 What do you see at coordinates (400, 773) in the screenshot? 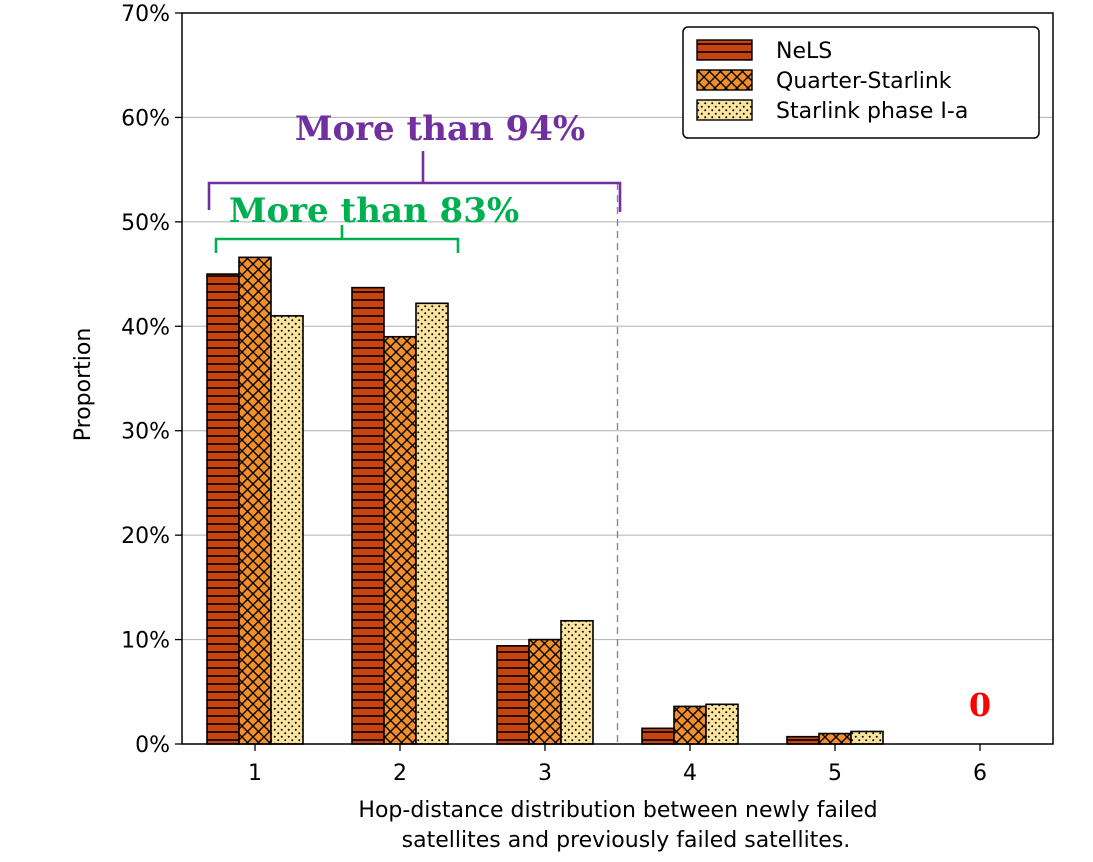
I see `x-tick-label: 2` at bounding box center [400, 773].